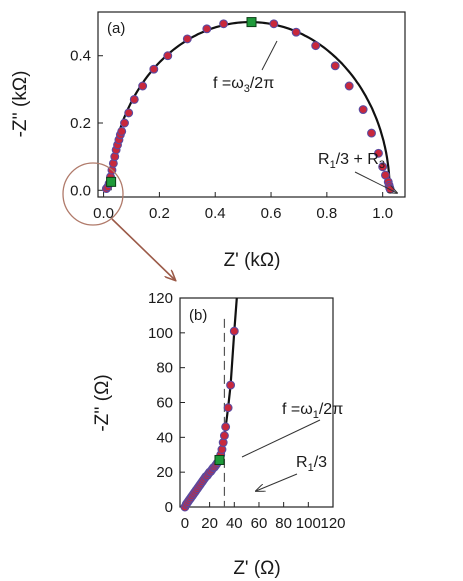 This screenshot has width=463, height=581. What do you see at coordinates (103, 213) in the screenshot?
I see `panel-a-xtick-label: 0.0` at bounding box center [103, 213].